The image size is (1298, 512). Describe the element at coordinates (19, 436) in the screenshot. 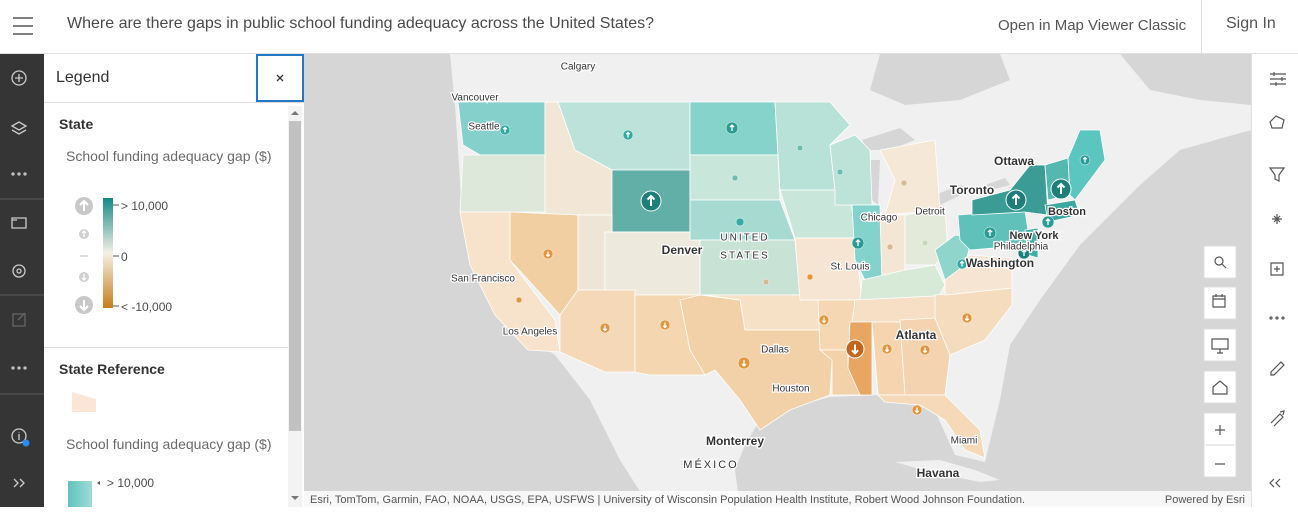

I see `info-icon` at that location.